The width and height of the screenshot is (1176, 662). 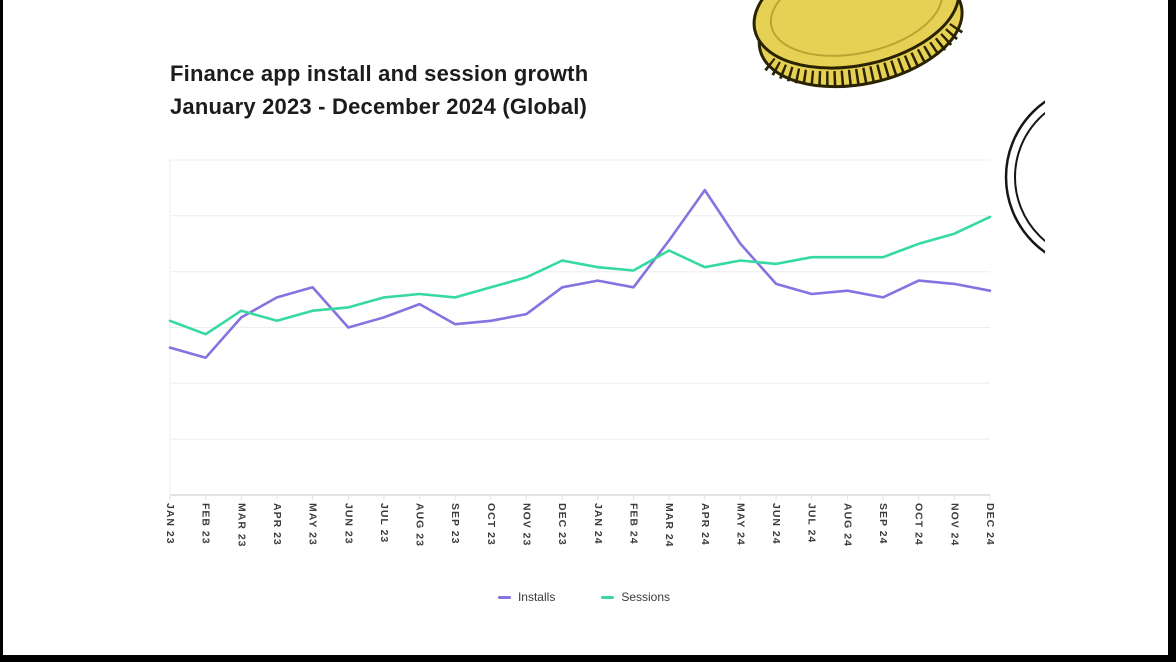 What do you see at coordinates (740, 524) in the screenshot?
I see `x-axis-label: MAY 24` at bounding box center [740, 524].